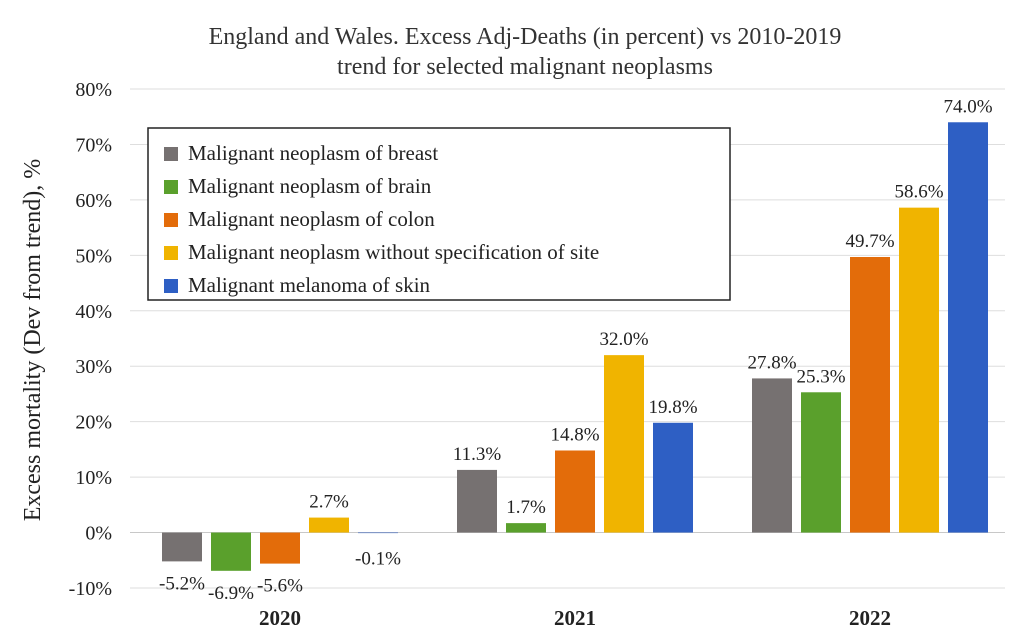  I want to click on data-label: 32.0%, so click(623, 339).